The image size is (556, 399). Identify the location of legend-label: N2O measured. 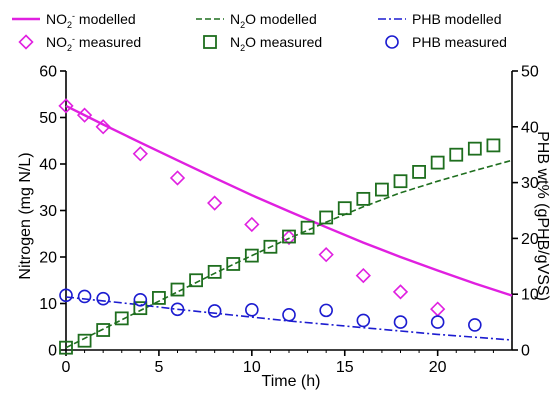
(276, 43).